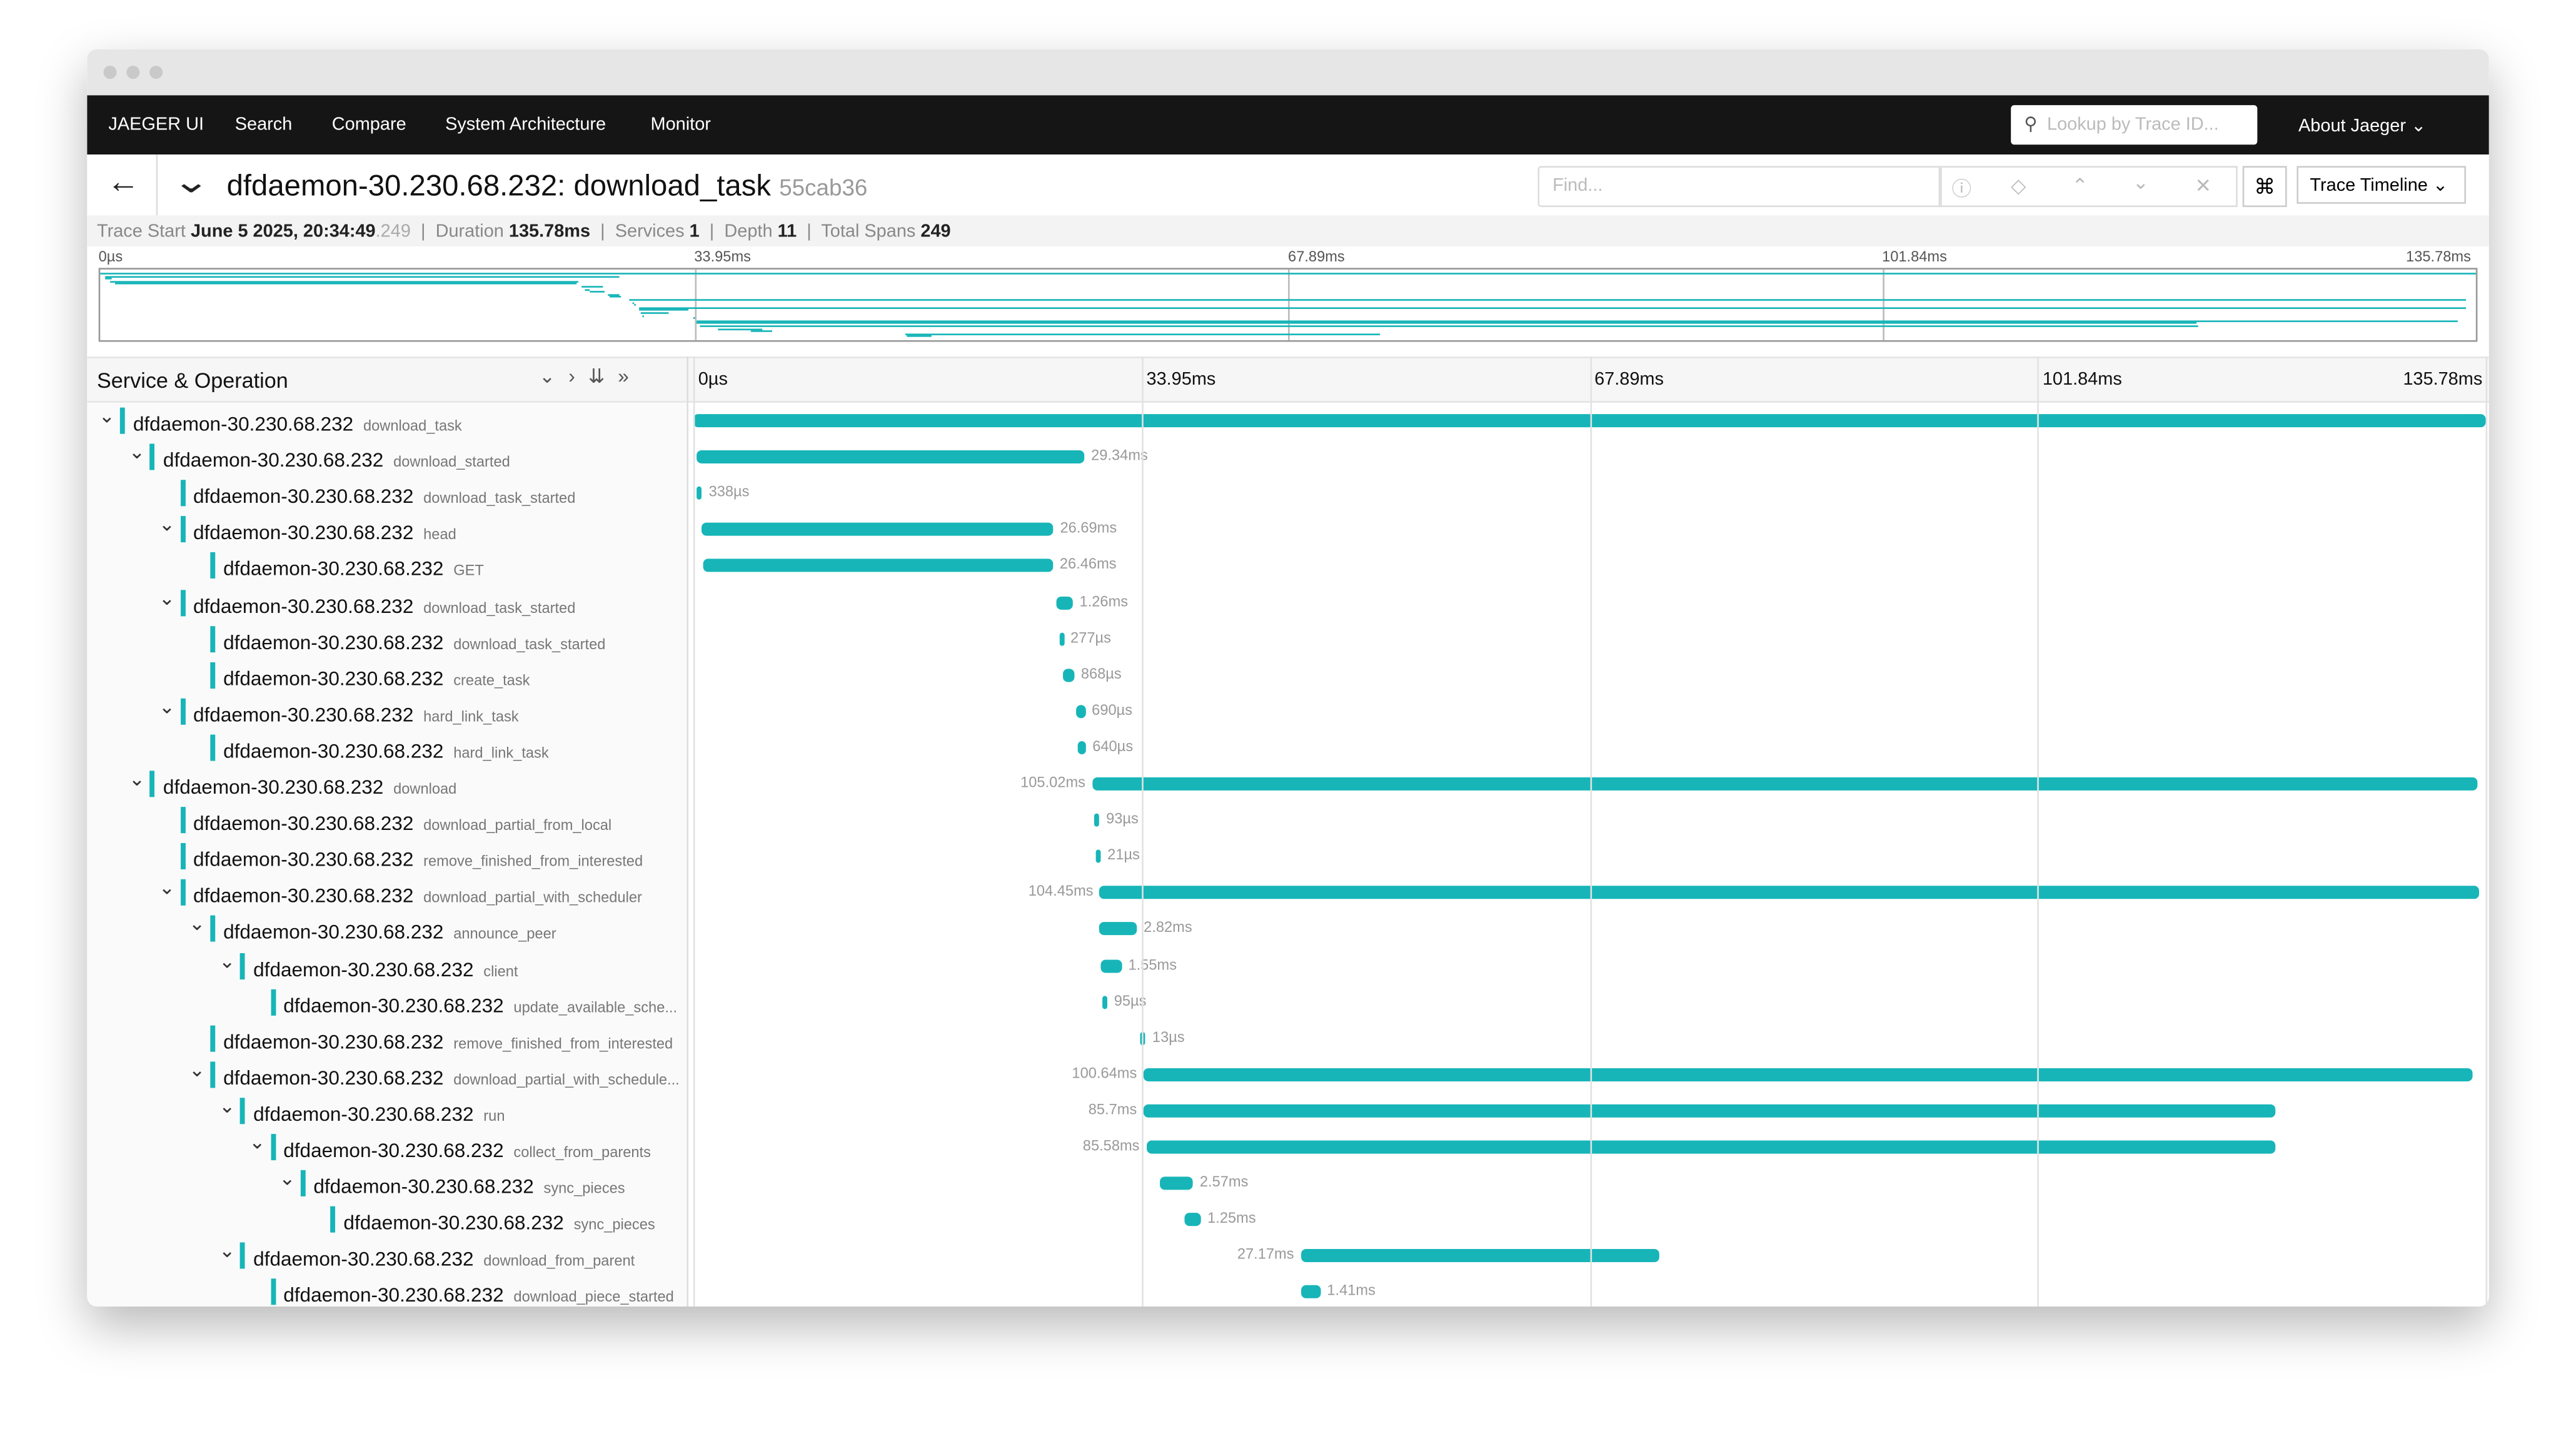  What do you see at coordinates (324, 532) in the screenshot?
I see `span-name: dfdaemon-30.230.68.232 head` at bounding box center [324, 532].